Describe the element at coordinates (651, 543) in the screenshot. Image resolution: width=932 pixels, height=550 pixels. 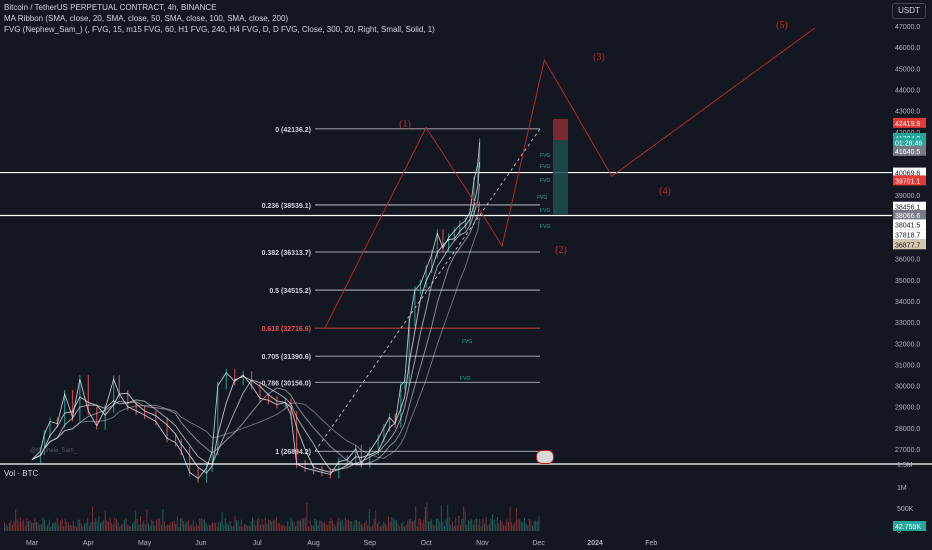
I see `x-tick-label: Feb` at that location.